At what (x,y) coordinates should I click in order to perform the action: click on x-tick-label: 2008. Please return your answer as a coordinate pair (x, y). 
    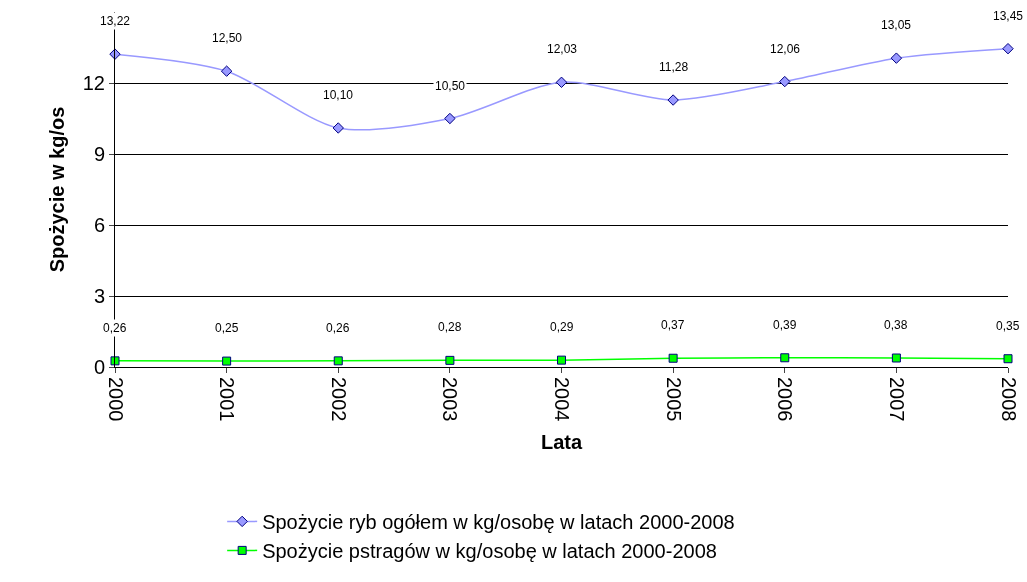
    Looking at the image, I should click on (1008, 399).